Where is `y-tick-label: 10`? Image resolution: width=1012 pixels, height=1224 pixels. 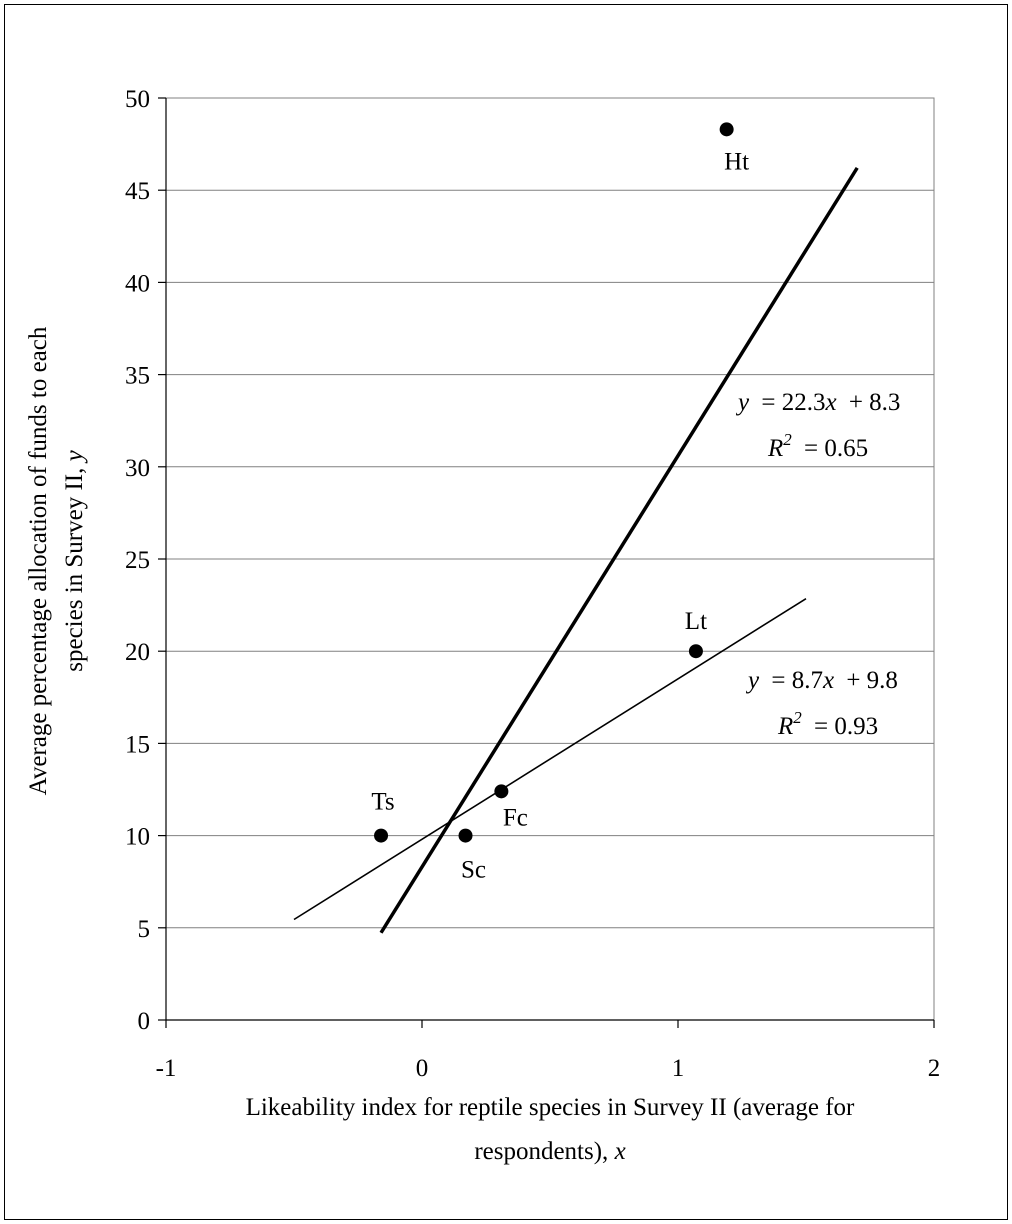 y-tick-label: 10 is located at coordinates (137, 837).